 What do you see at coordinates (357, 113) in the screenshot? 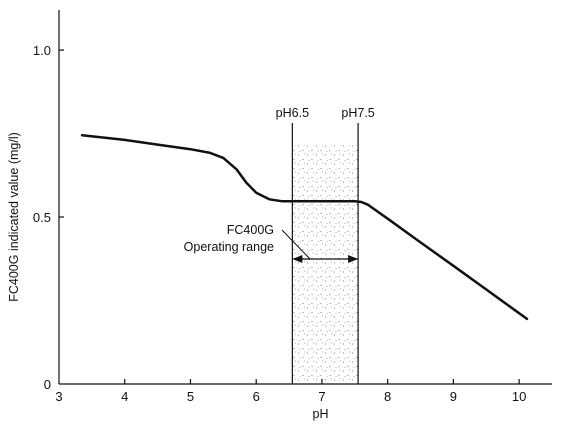
I see `ph-upper-bound-label: pH7.5` at bounding box center [357, 113].